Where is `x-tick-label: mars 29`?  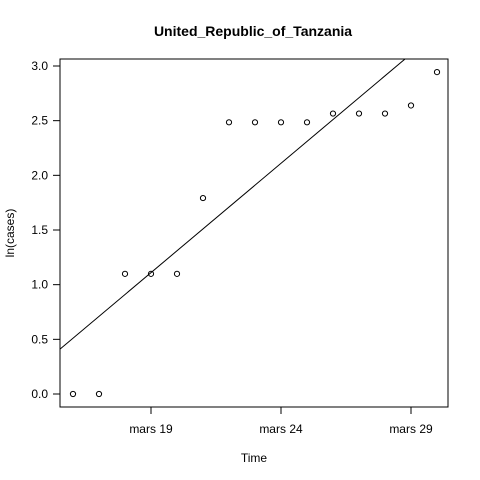 x-tick-label: mars 29 is located at coordinates (411, 429).